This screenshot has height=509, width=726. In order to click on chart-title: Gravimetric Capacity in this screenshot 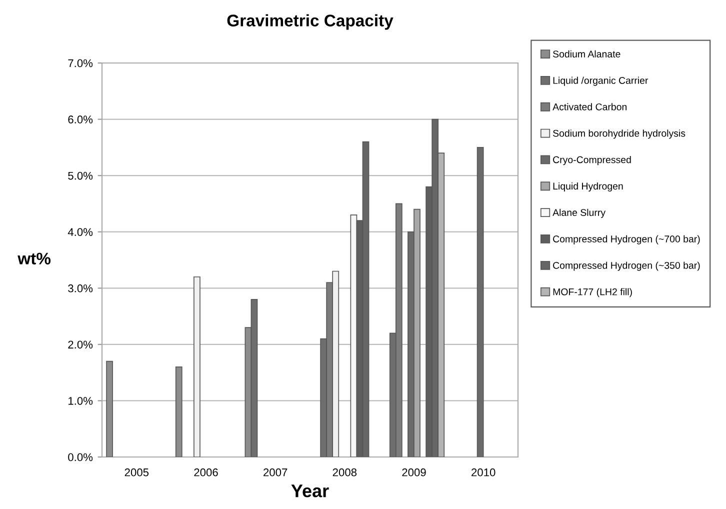, I will do `click(310, 22)`.